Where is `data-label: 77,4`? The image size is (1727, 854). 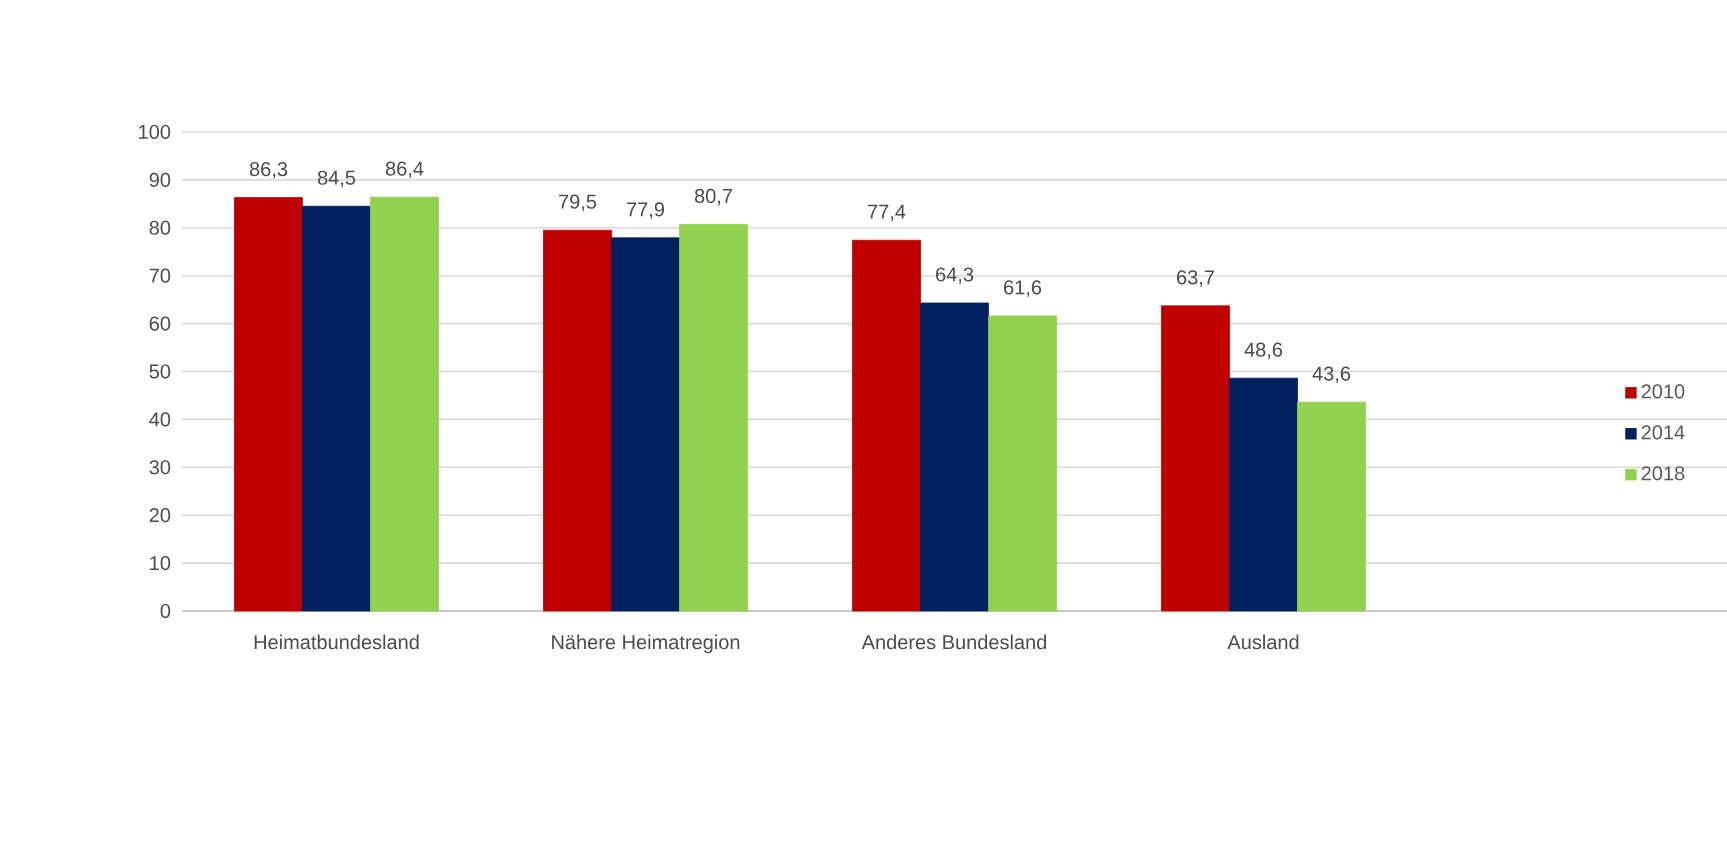
data-label: 77,4 is located at coordinates (887, 213).